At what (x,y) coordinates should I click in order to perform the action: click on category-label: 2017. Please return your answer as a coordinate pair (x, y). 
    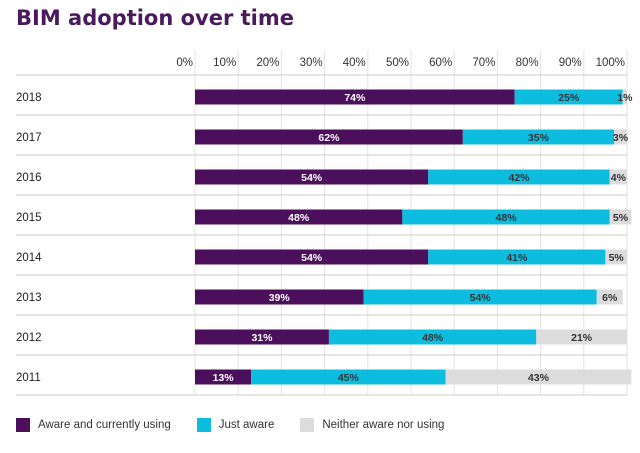
    Looking at the image, I should click on (29, 138).